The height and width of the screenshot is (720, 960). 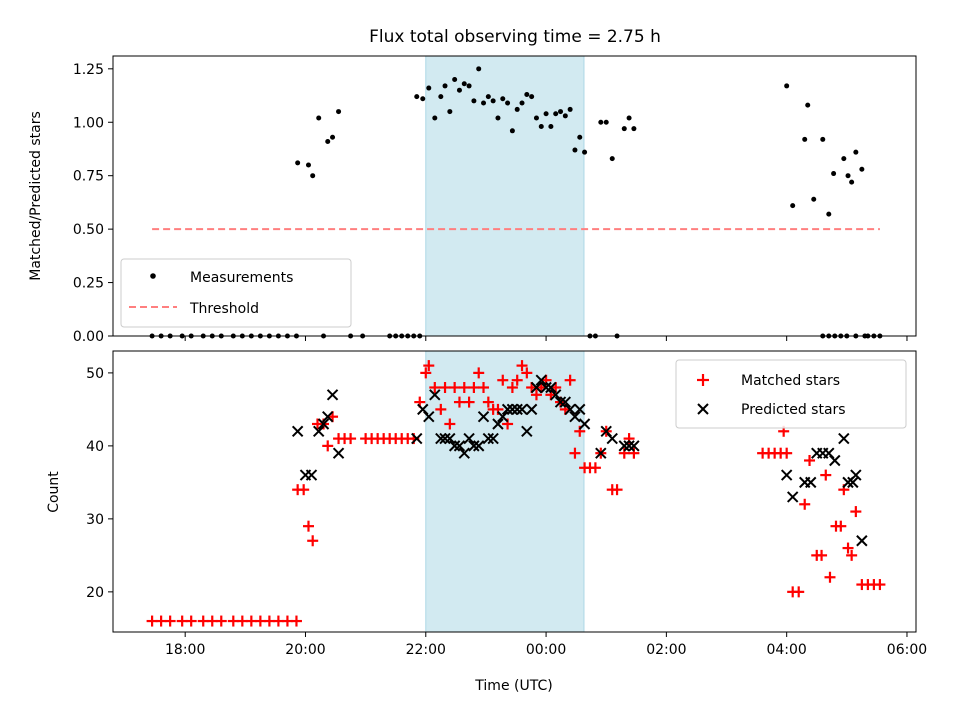 What do you see at coordinates (36, 196) in the screenshot?
I see `top-y-axis-label: Matched/Predicted stars` at bounding box center [36, 196].